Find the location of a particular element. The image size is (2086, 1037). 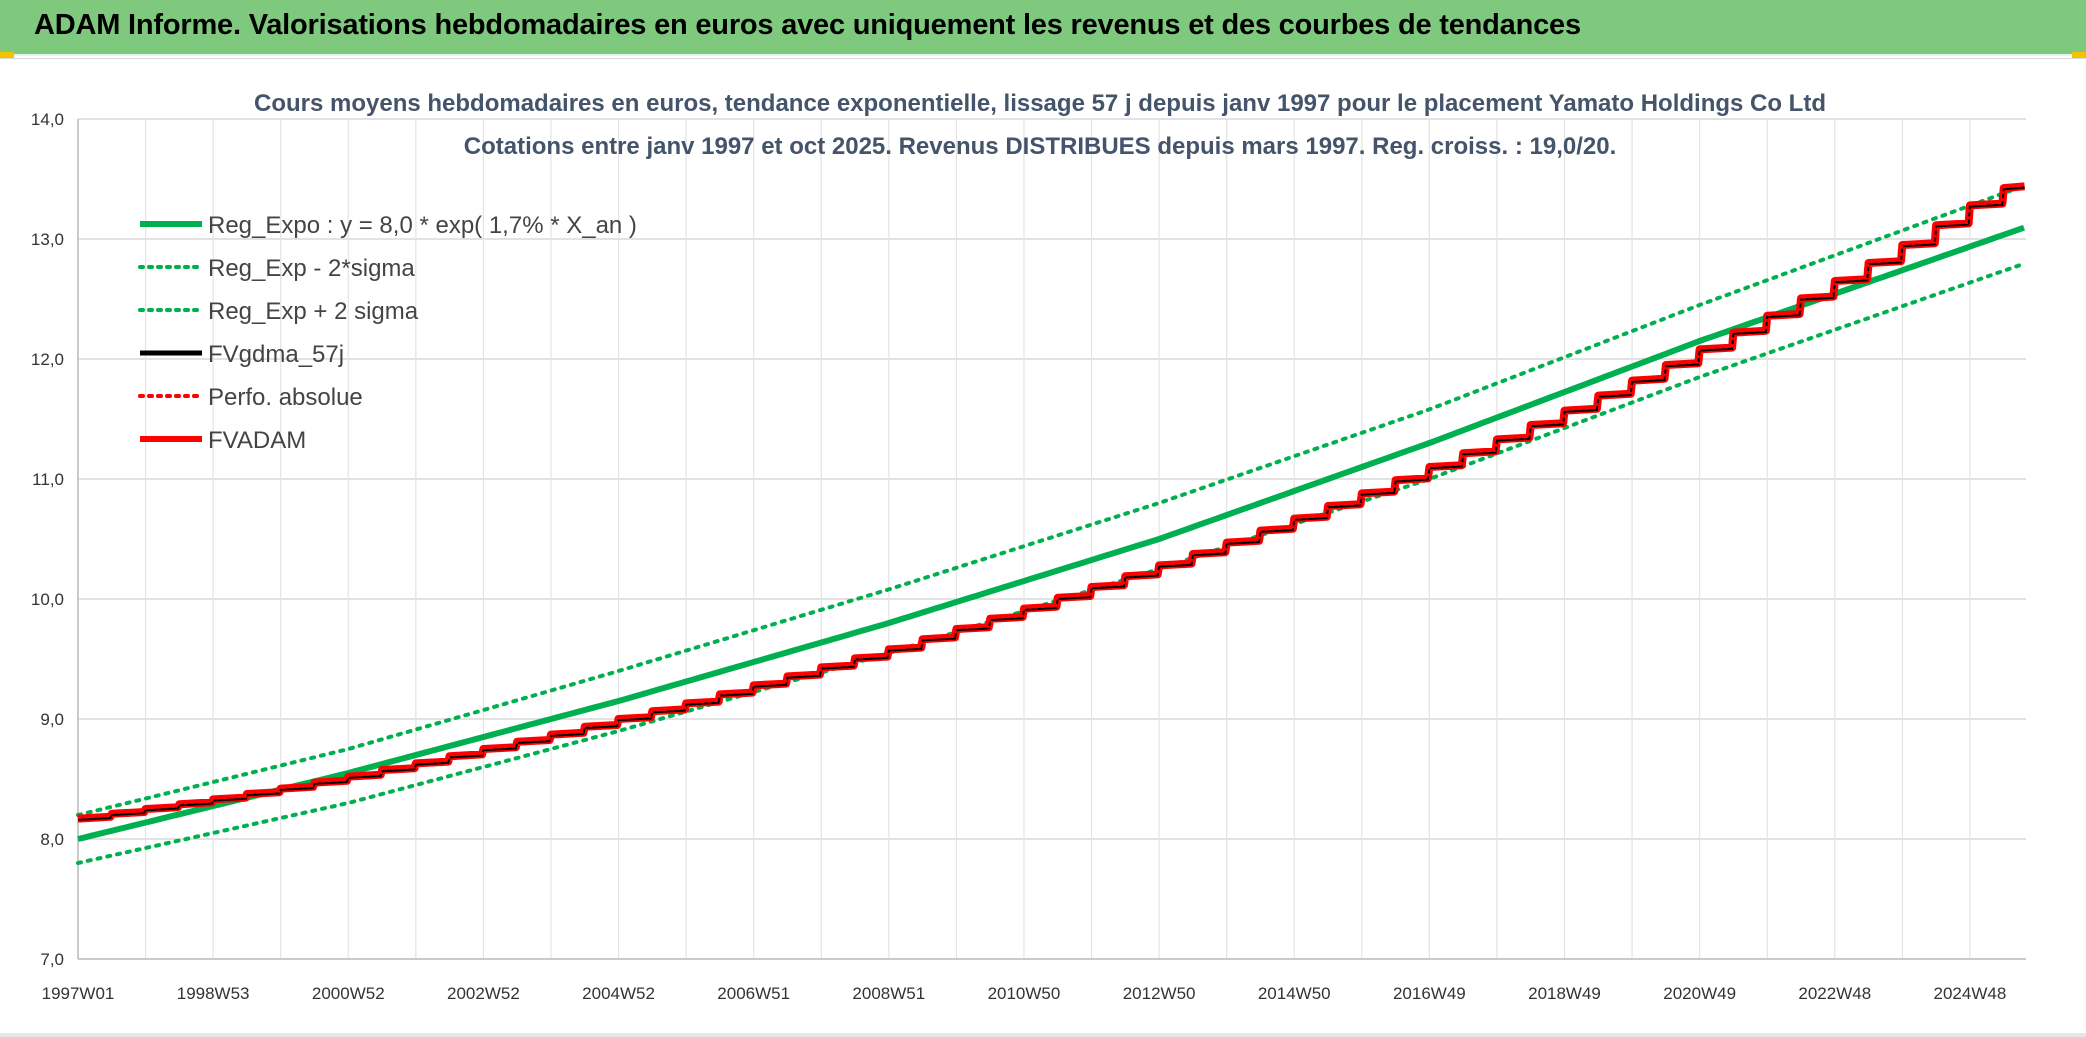

x-tick-label: 1998W53 is located at coordinates (213, 993).